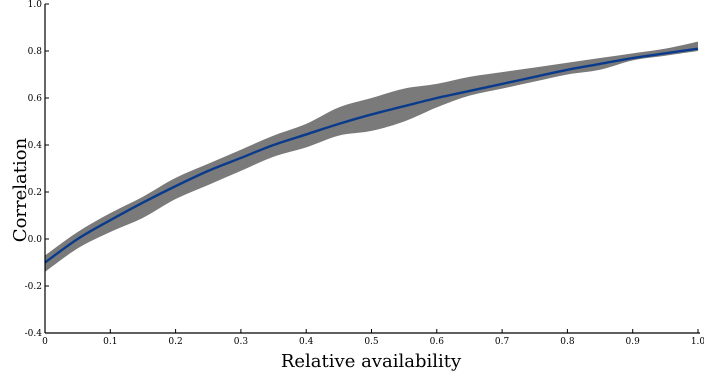  What do you see at coordinates (697, 342) in the screenshot?
I see `x-tick-label: 1.0` at bounding box center [697, 342].